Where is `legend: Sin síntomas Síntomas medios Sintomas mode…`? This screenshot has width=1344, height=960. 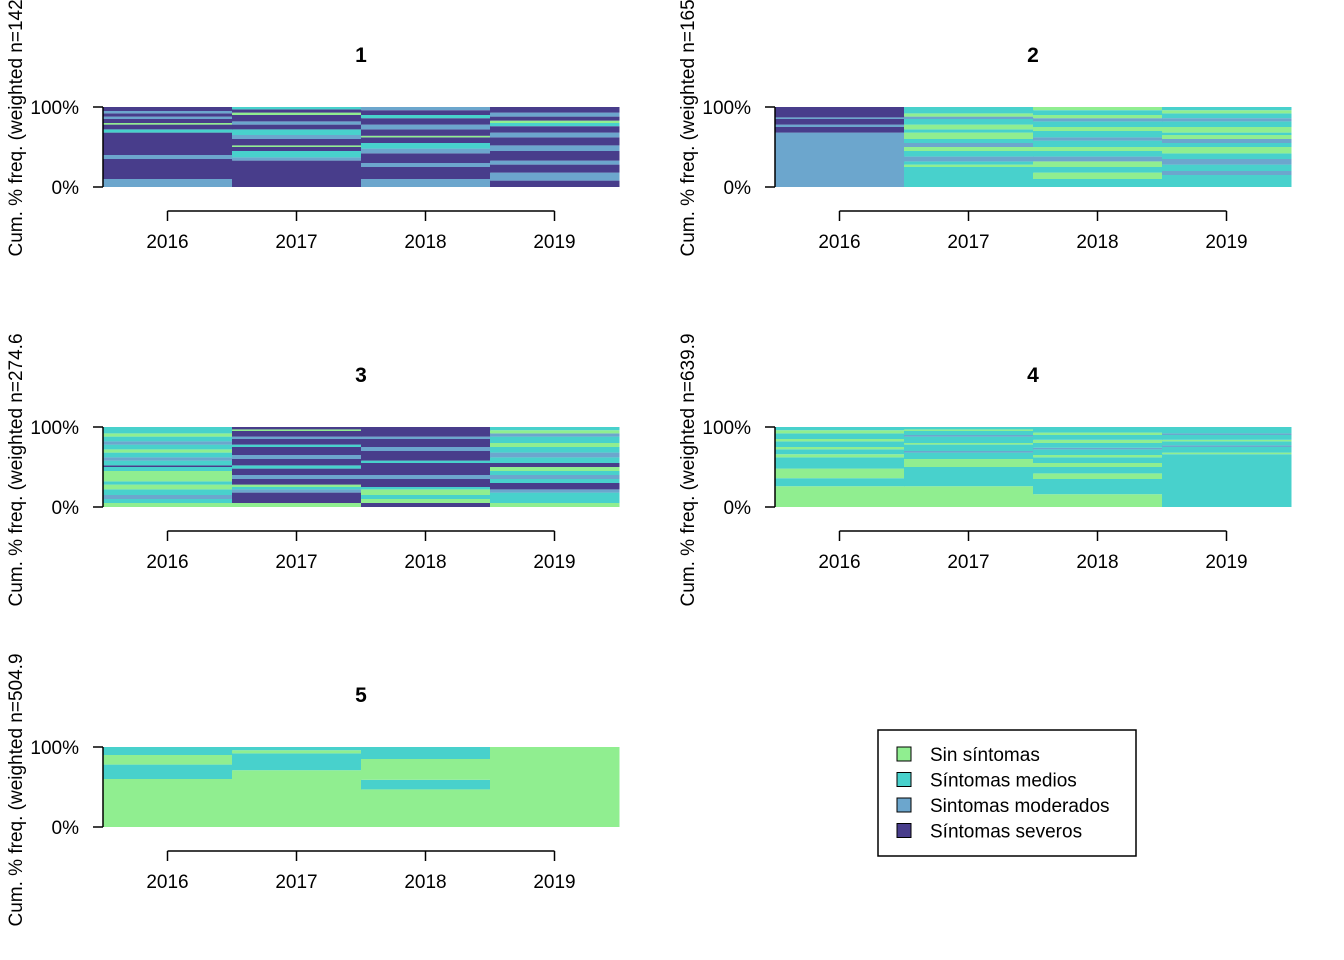 legend: Sin síntomas Síntomas medios Sintomas mode… is located at coordinates (1007, 793).